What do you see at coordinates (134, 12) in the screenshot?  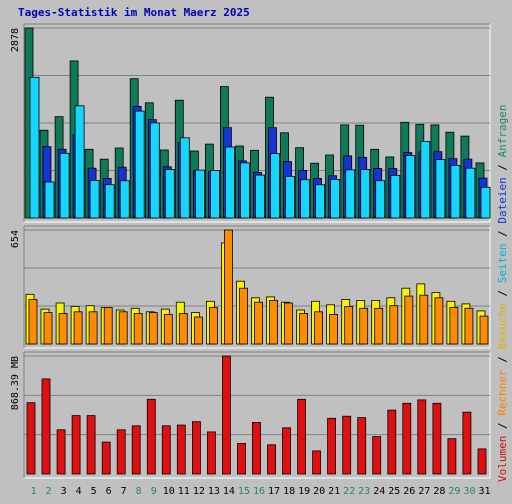 I see `chart-title: Tages-Statistik im Monat Maerz 2025` at bounding box center [134, 12].